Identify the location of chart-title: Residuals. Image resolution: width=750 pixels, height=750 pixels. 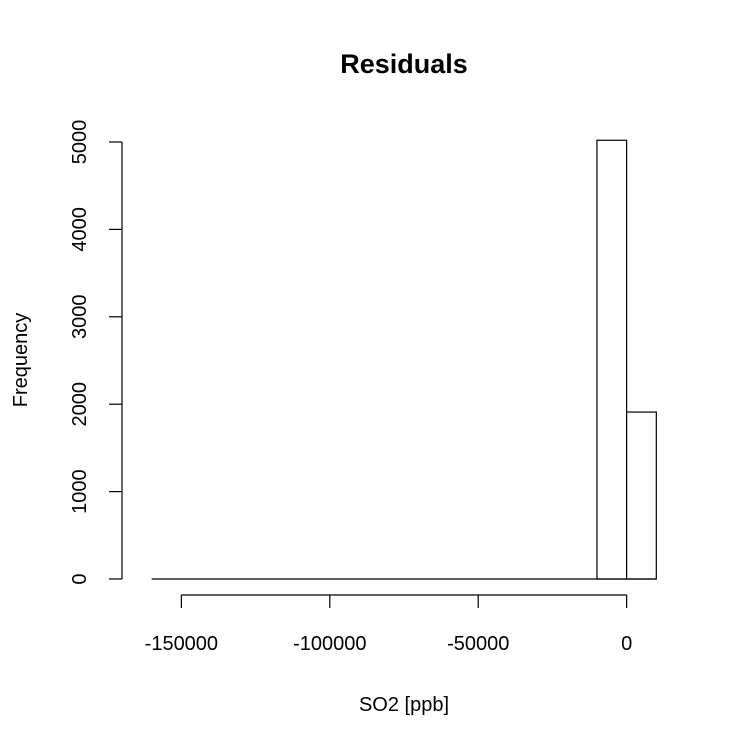
(404, 64).